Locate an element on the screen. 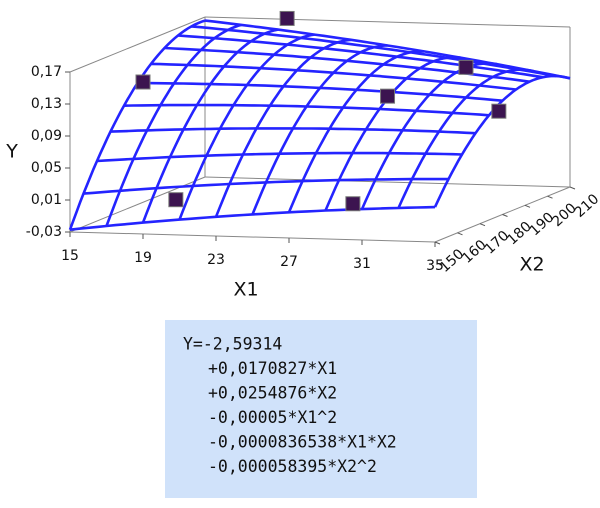 The width and height of the screenshot is (600, 508). equation-line: -0,00005*X1^2 is located at coordinates (272, 417).